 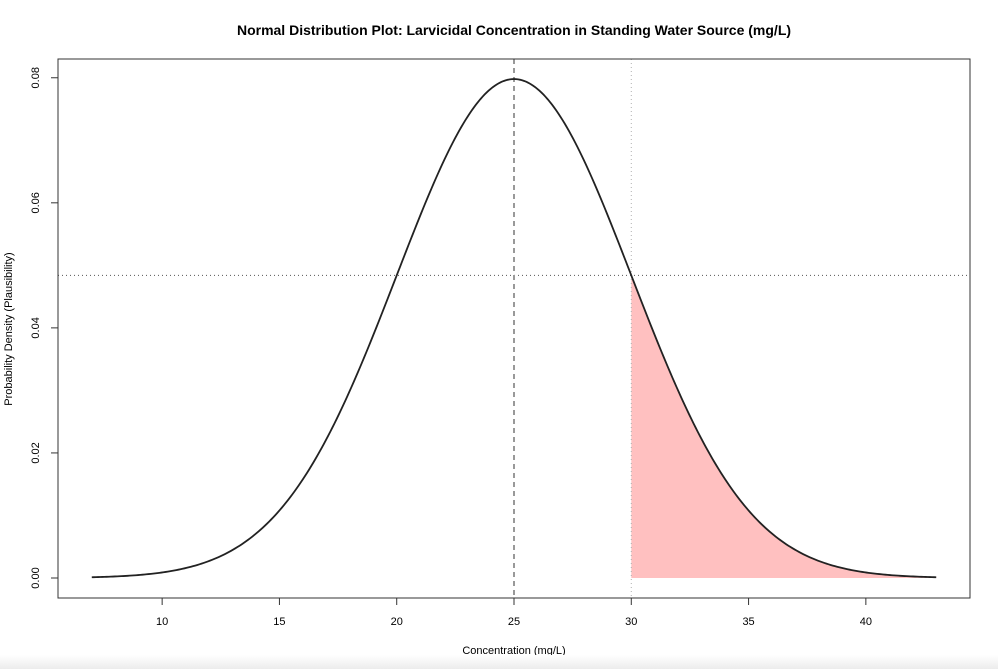 What do you see at coordinates (162, 622) in the screenshot?
I see `x-tick-label: 10` at bounding box center [162, 622].